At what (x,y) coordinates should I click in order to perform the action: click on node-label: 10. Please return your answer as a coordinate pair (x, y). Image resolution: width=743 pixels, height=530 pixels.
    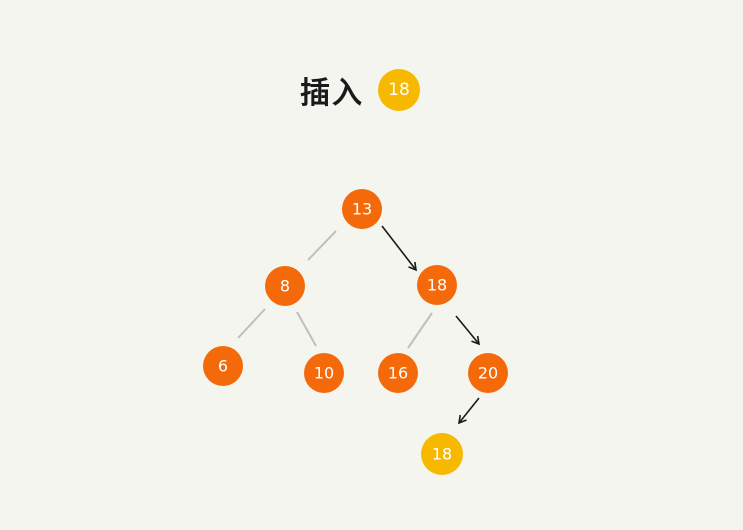
    Looking at the image, I should click on (324, 373).